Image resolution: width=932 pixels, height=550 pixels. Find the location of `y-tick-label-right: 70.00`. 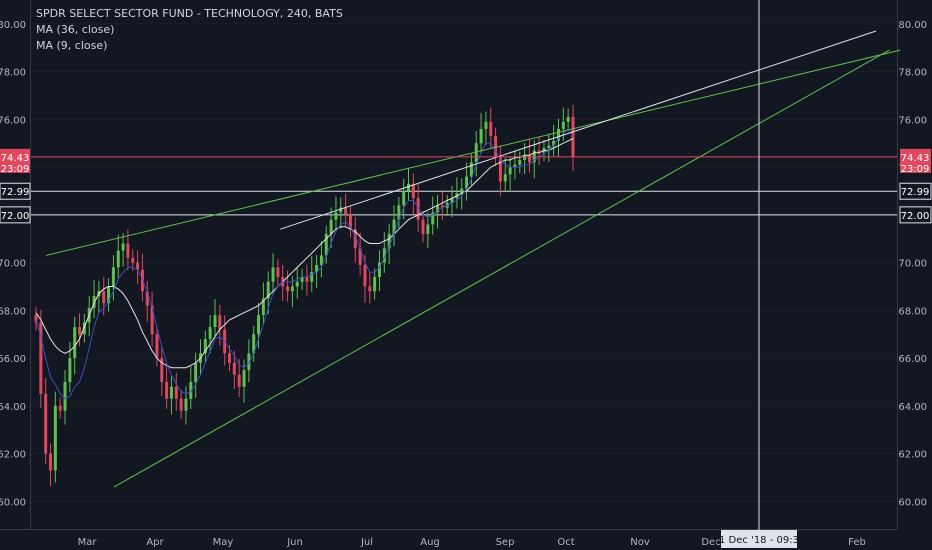

y-tick-label-right: 70.00 is located at coordinates (912, 264).